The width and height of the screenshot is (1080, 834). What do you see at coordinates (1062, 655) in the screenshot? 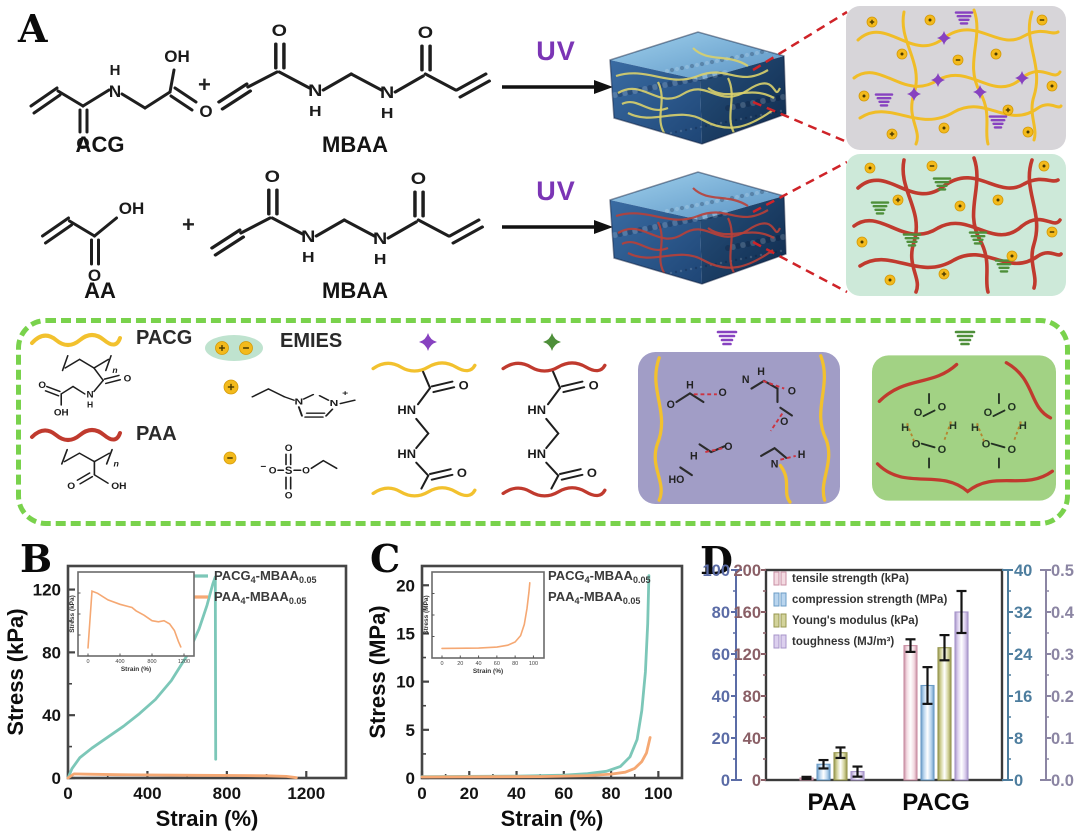
I see `svg-text: 0.3` at bounding box center [1062, 655].